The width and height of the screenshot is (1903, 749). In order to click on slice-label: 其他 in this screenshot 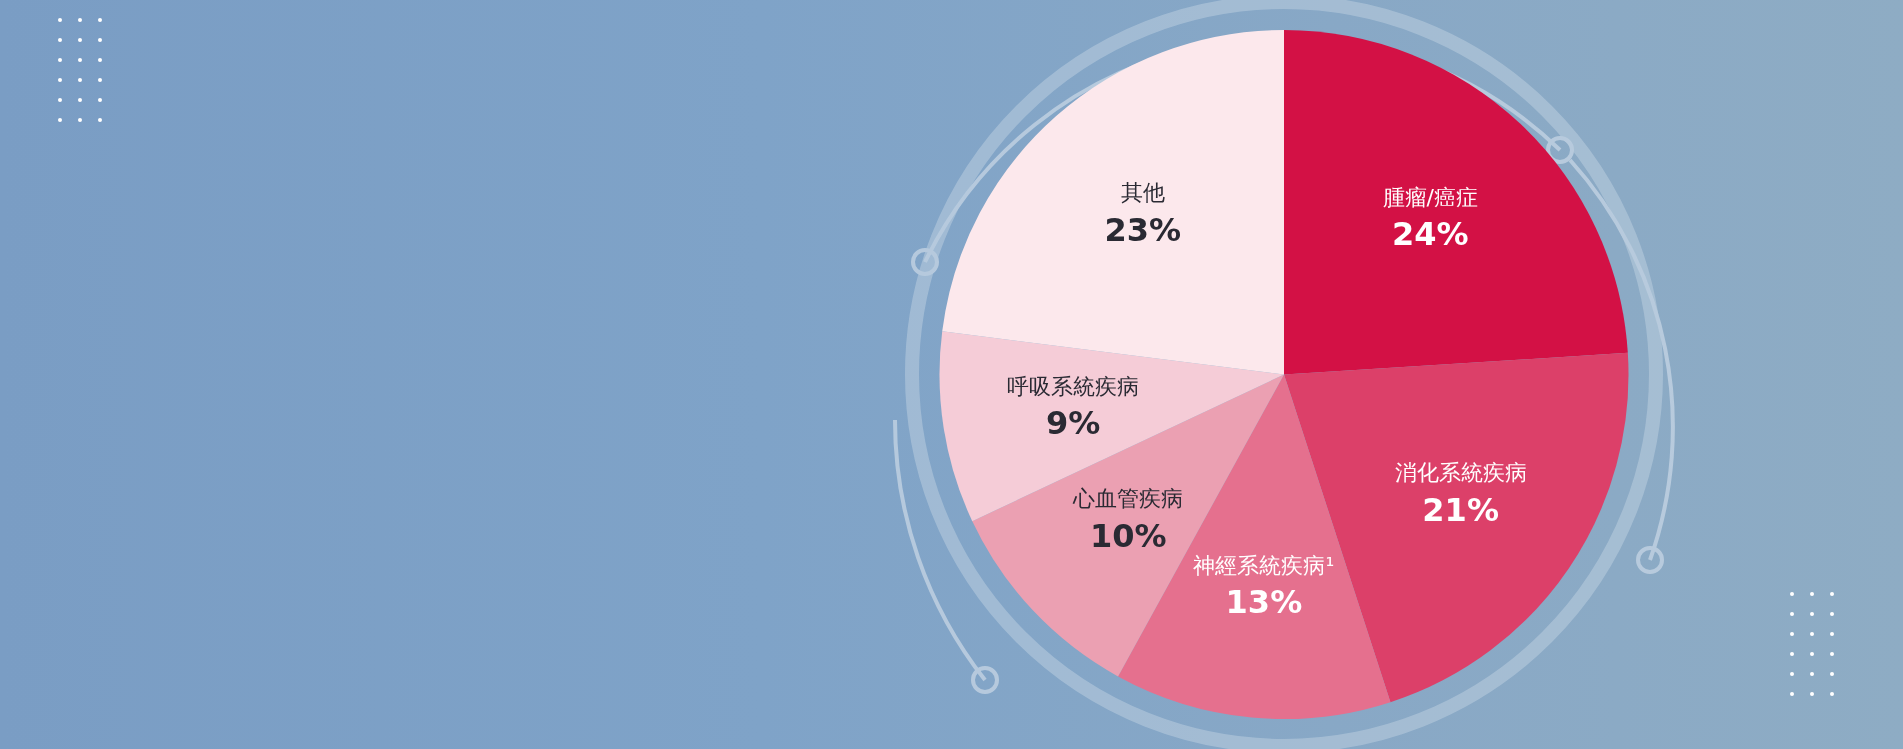, I will do `click(1142, 192)`.